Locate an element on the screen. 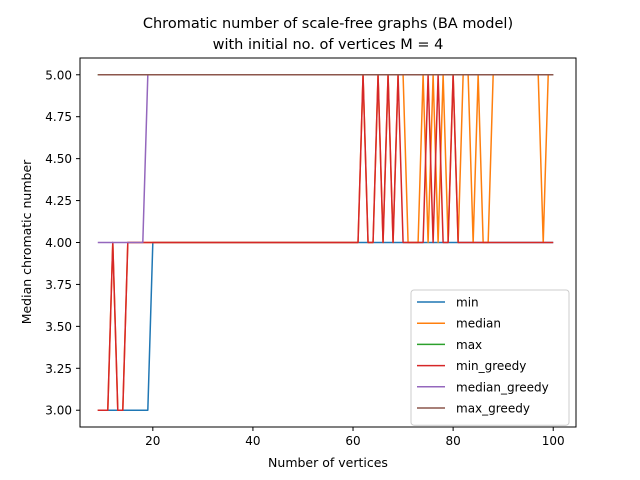 This screenshot has width=640, height=480. chart-title-line2: with initial no. of vertices M = 4 is located at coordinates (328, 45).